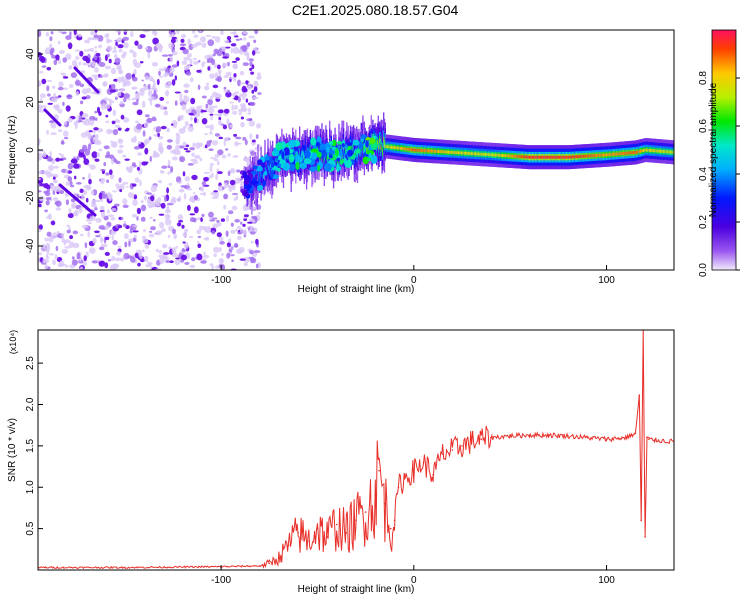 Image resolution: width=750 pixels, height=600 pixels. I want to click on y-tick-label: 2.0, so click(30, 404).